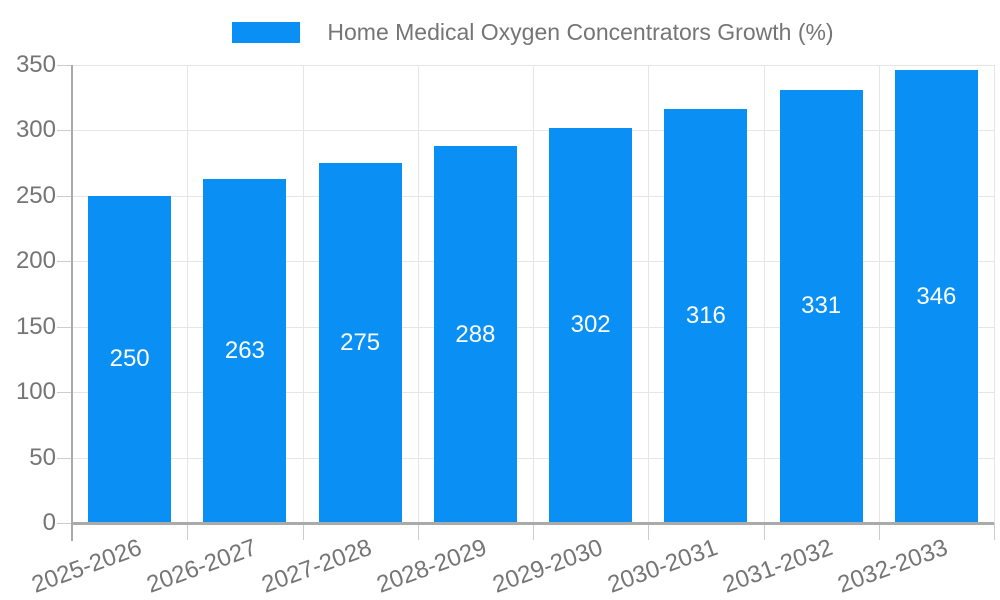  I want to click on y-axis-label: 50, so click(42, 457).